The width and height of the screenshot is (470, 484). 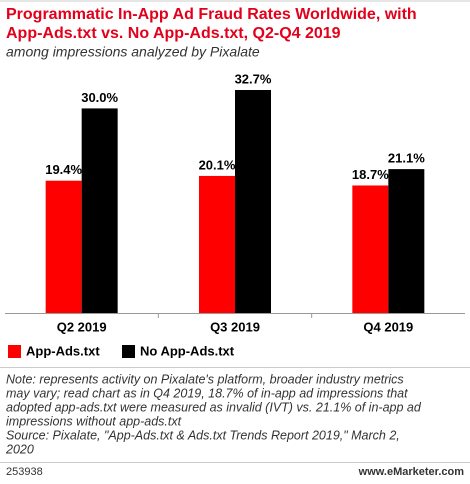 I want to click on legend-label: App-Ads.txt, so click(x=63, y=350).